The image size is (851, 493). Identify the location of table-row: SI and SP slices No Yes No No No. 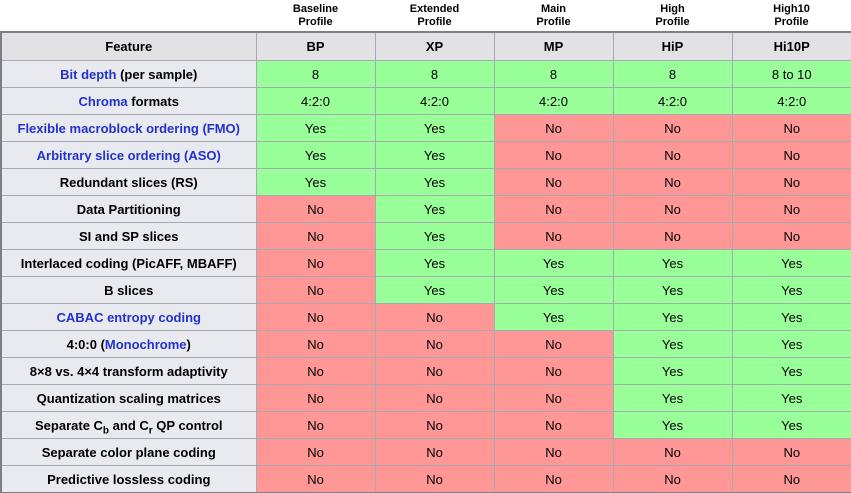
(425, 236).